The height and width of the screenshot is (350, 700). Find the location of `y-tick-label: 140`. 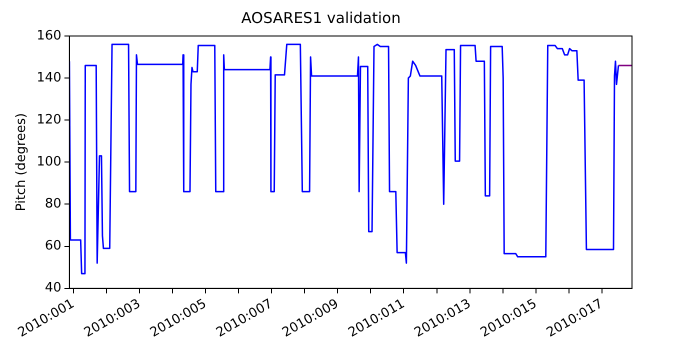

y-tick-label: 140 is located at coordinates (49, 78).